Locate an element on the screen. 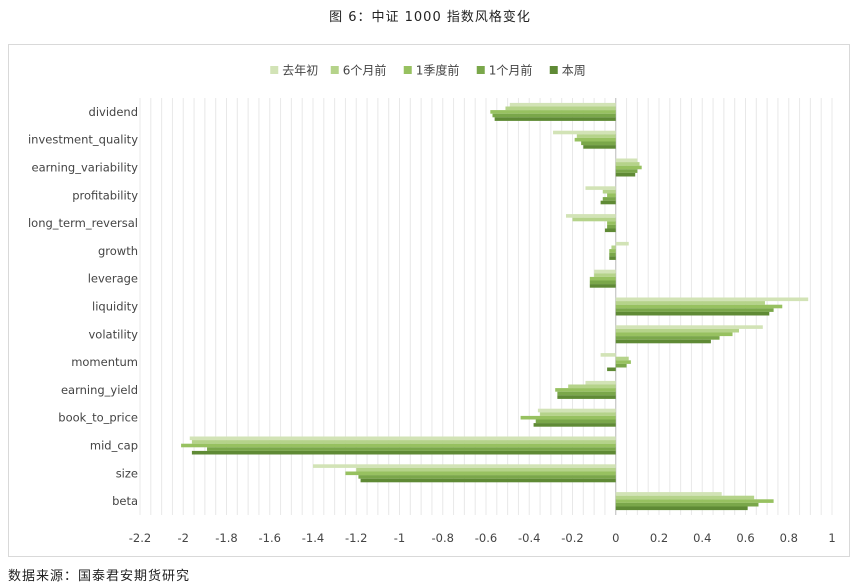  legend-entry: 1个月前 is located at coordinates (511, 70).